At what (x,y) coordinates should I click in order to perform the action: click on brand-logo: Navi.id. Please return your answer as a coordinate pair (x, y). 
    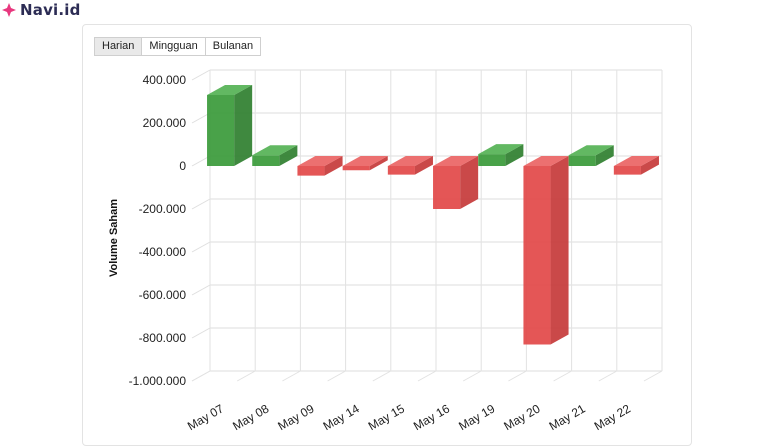
    Looking at the image, I should click on (41, 10).